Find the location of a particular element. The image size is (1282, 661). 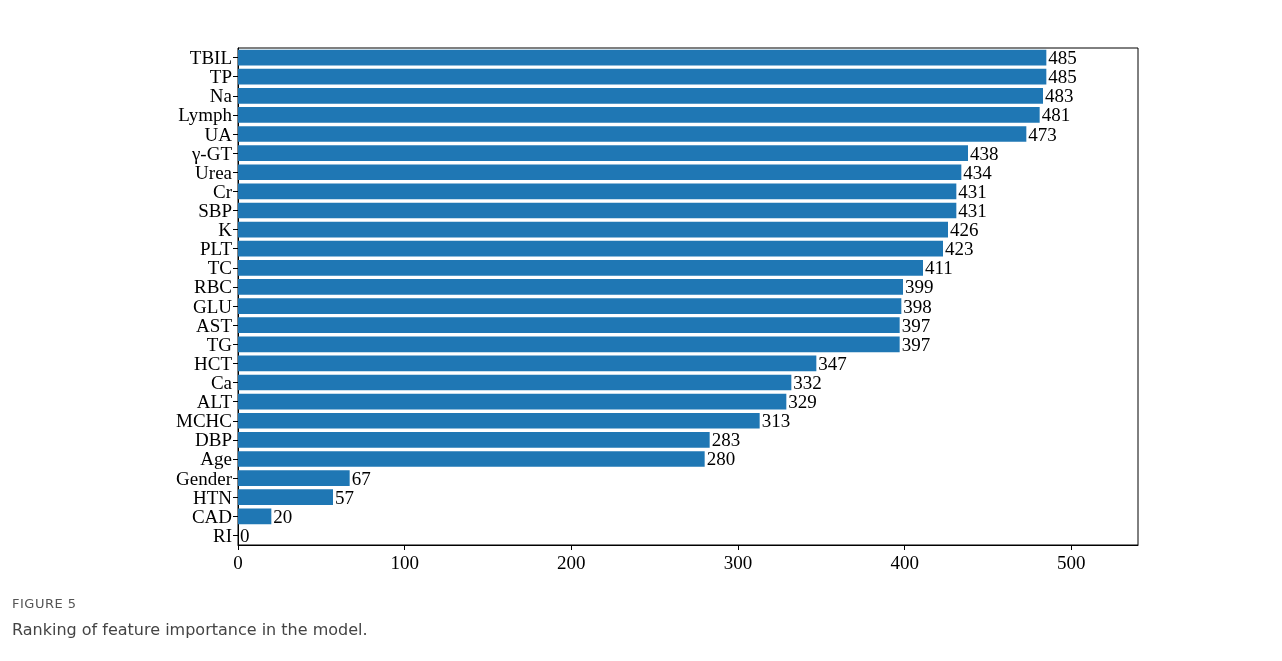

y-tick-label: TP is located at coordinates (220, 77).